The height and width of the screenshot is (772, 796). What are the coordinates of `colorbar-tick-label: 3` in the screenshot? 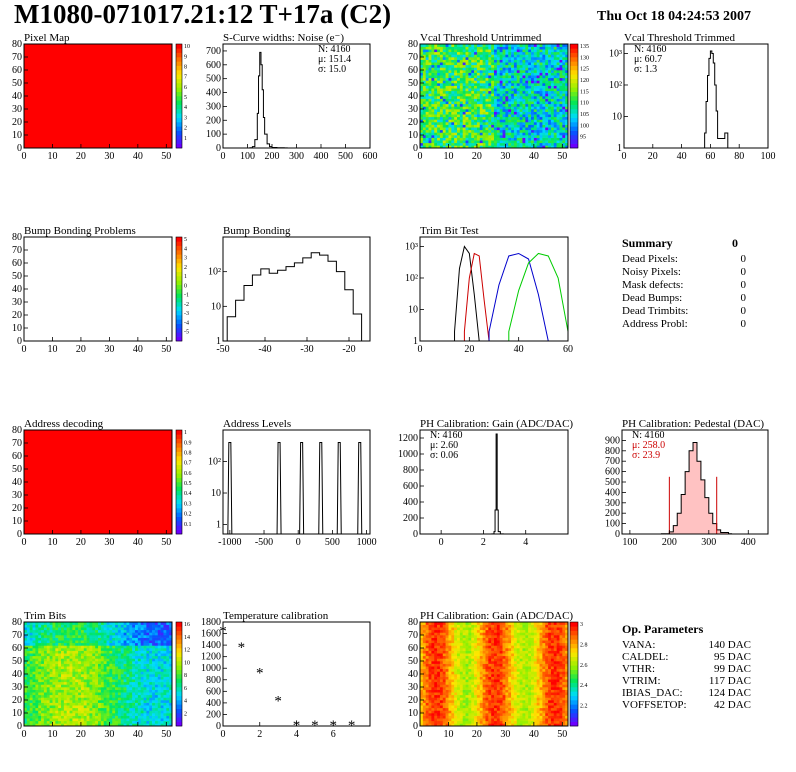 It's located at (185, 118).